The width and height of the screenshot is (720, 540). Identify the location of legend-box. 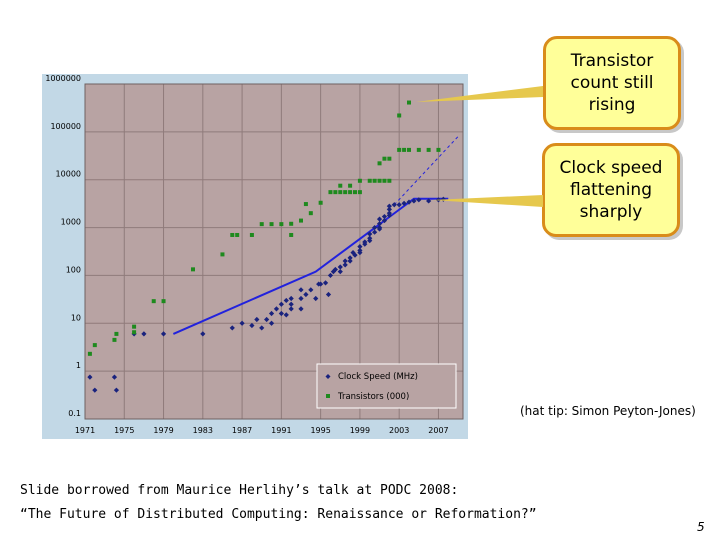
(386, 386).